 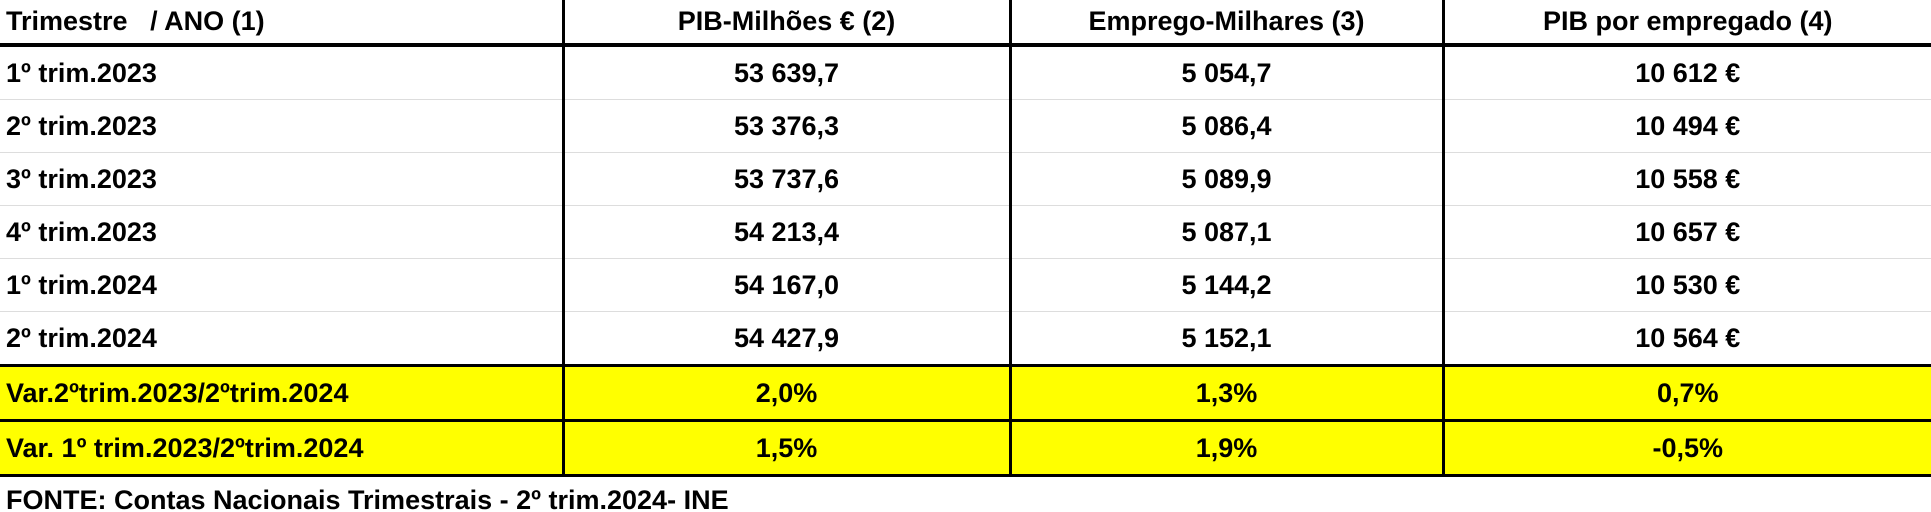 I want to click on row-label: 2º trim.2024, so click(x=281, y=338).